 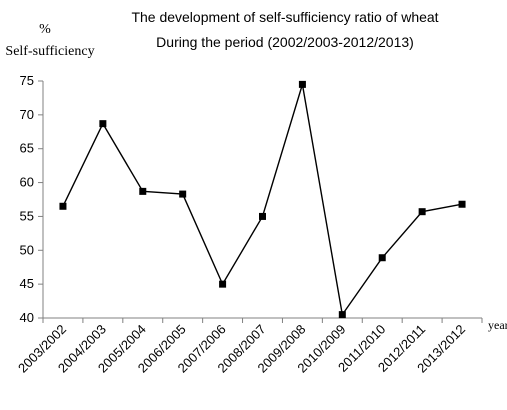 I want to click on y-axis-unit: %, so click(x=45, y=29).